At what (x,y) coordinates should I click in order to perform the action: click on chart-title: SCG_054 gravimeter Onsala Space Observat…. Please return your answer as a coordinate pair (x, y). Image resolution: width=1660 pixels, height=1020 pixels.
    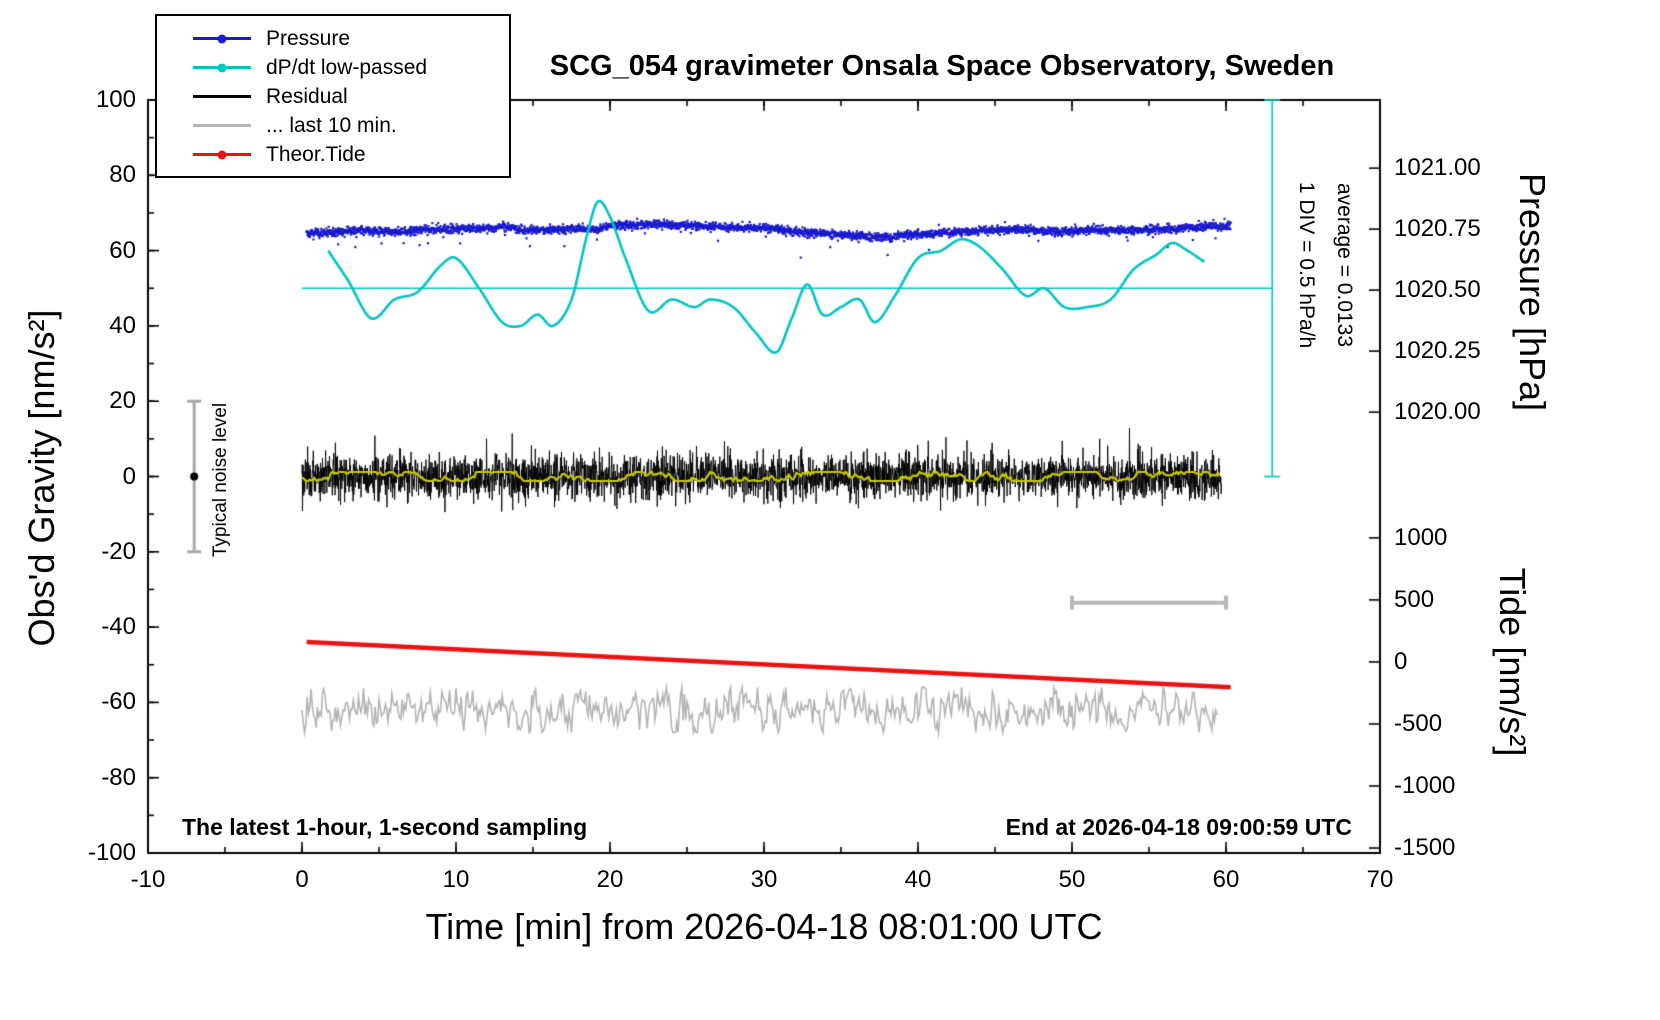
    Looking at the image, I should click on (942, 66).